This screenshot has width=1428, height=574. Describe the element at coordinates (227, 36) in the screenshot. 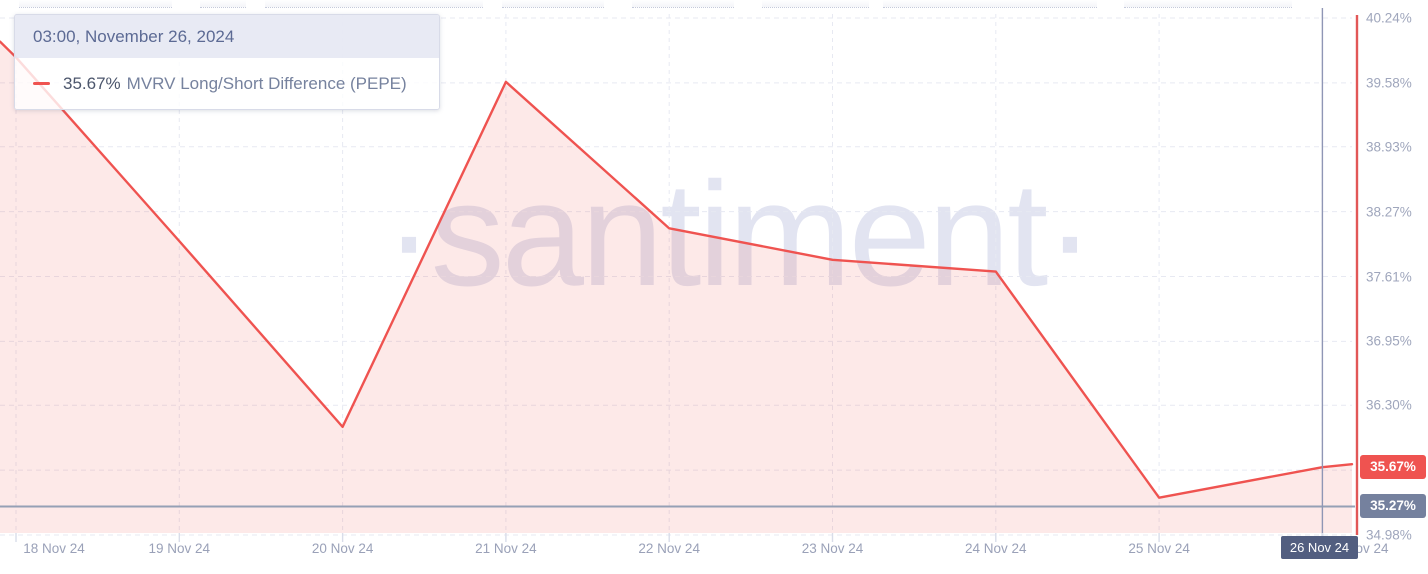

I see `tooltip-timestamp: 03:00, November 26, 2024` at that location.